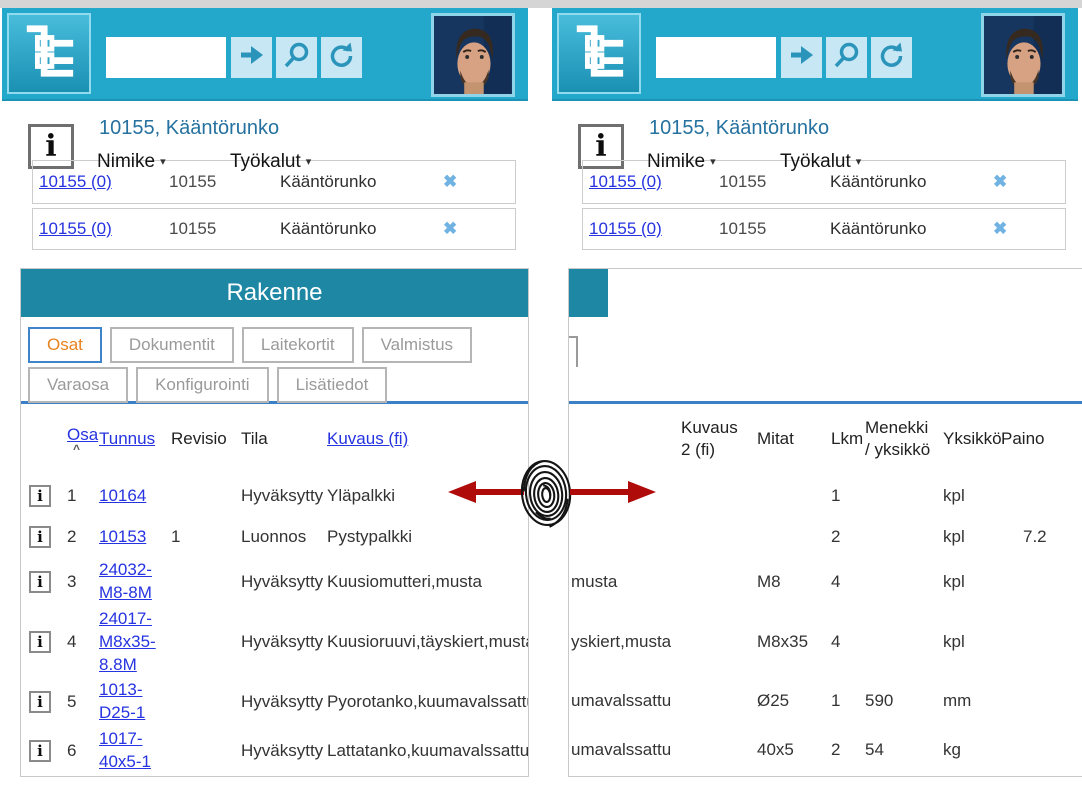  Describe the element at coordinates (499, 492) in the screenshot. I see `swipe-left-arrow-line` at that location.